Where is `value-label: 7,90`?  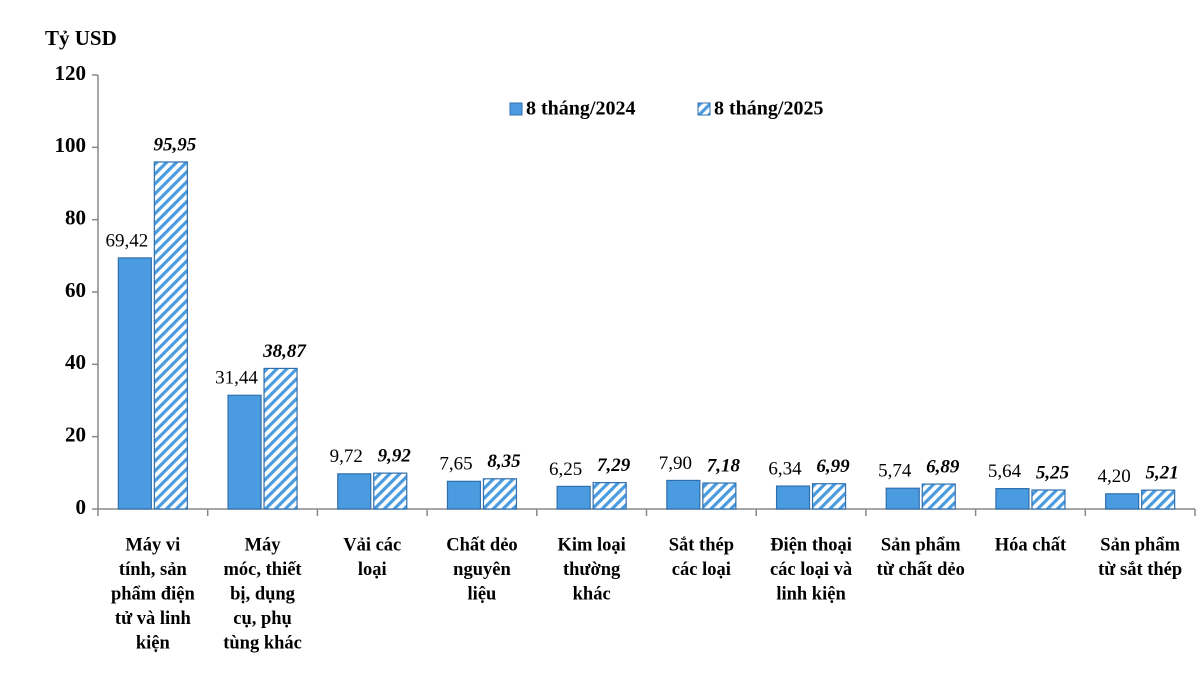 value-label: 7,90 is located at coordinates (675, 463).